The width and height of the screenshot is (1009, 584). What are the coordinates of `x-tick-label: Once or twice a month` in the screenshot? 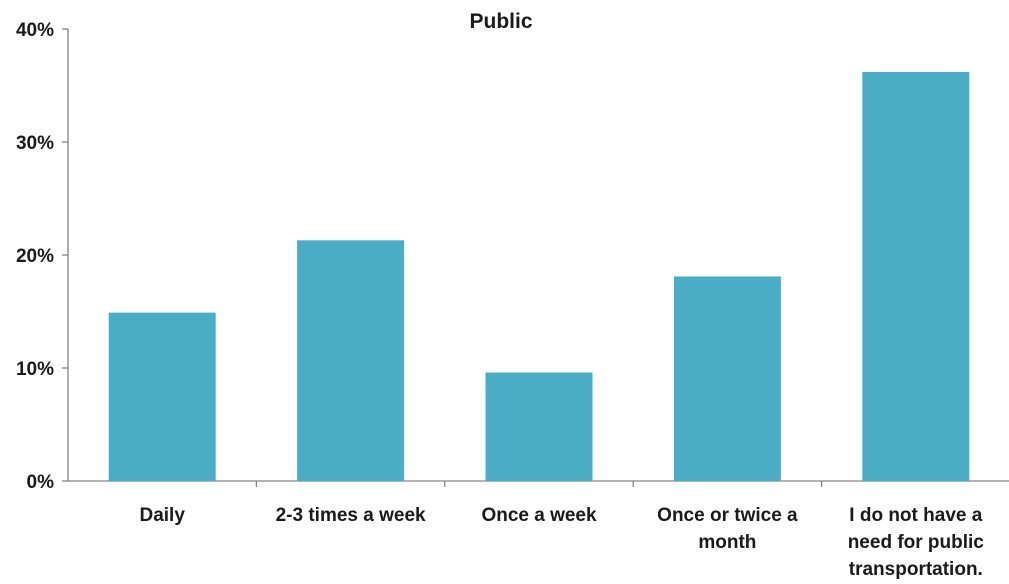 It's located at (727, 529).